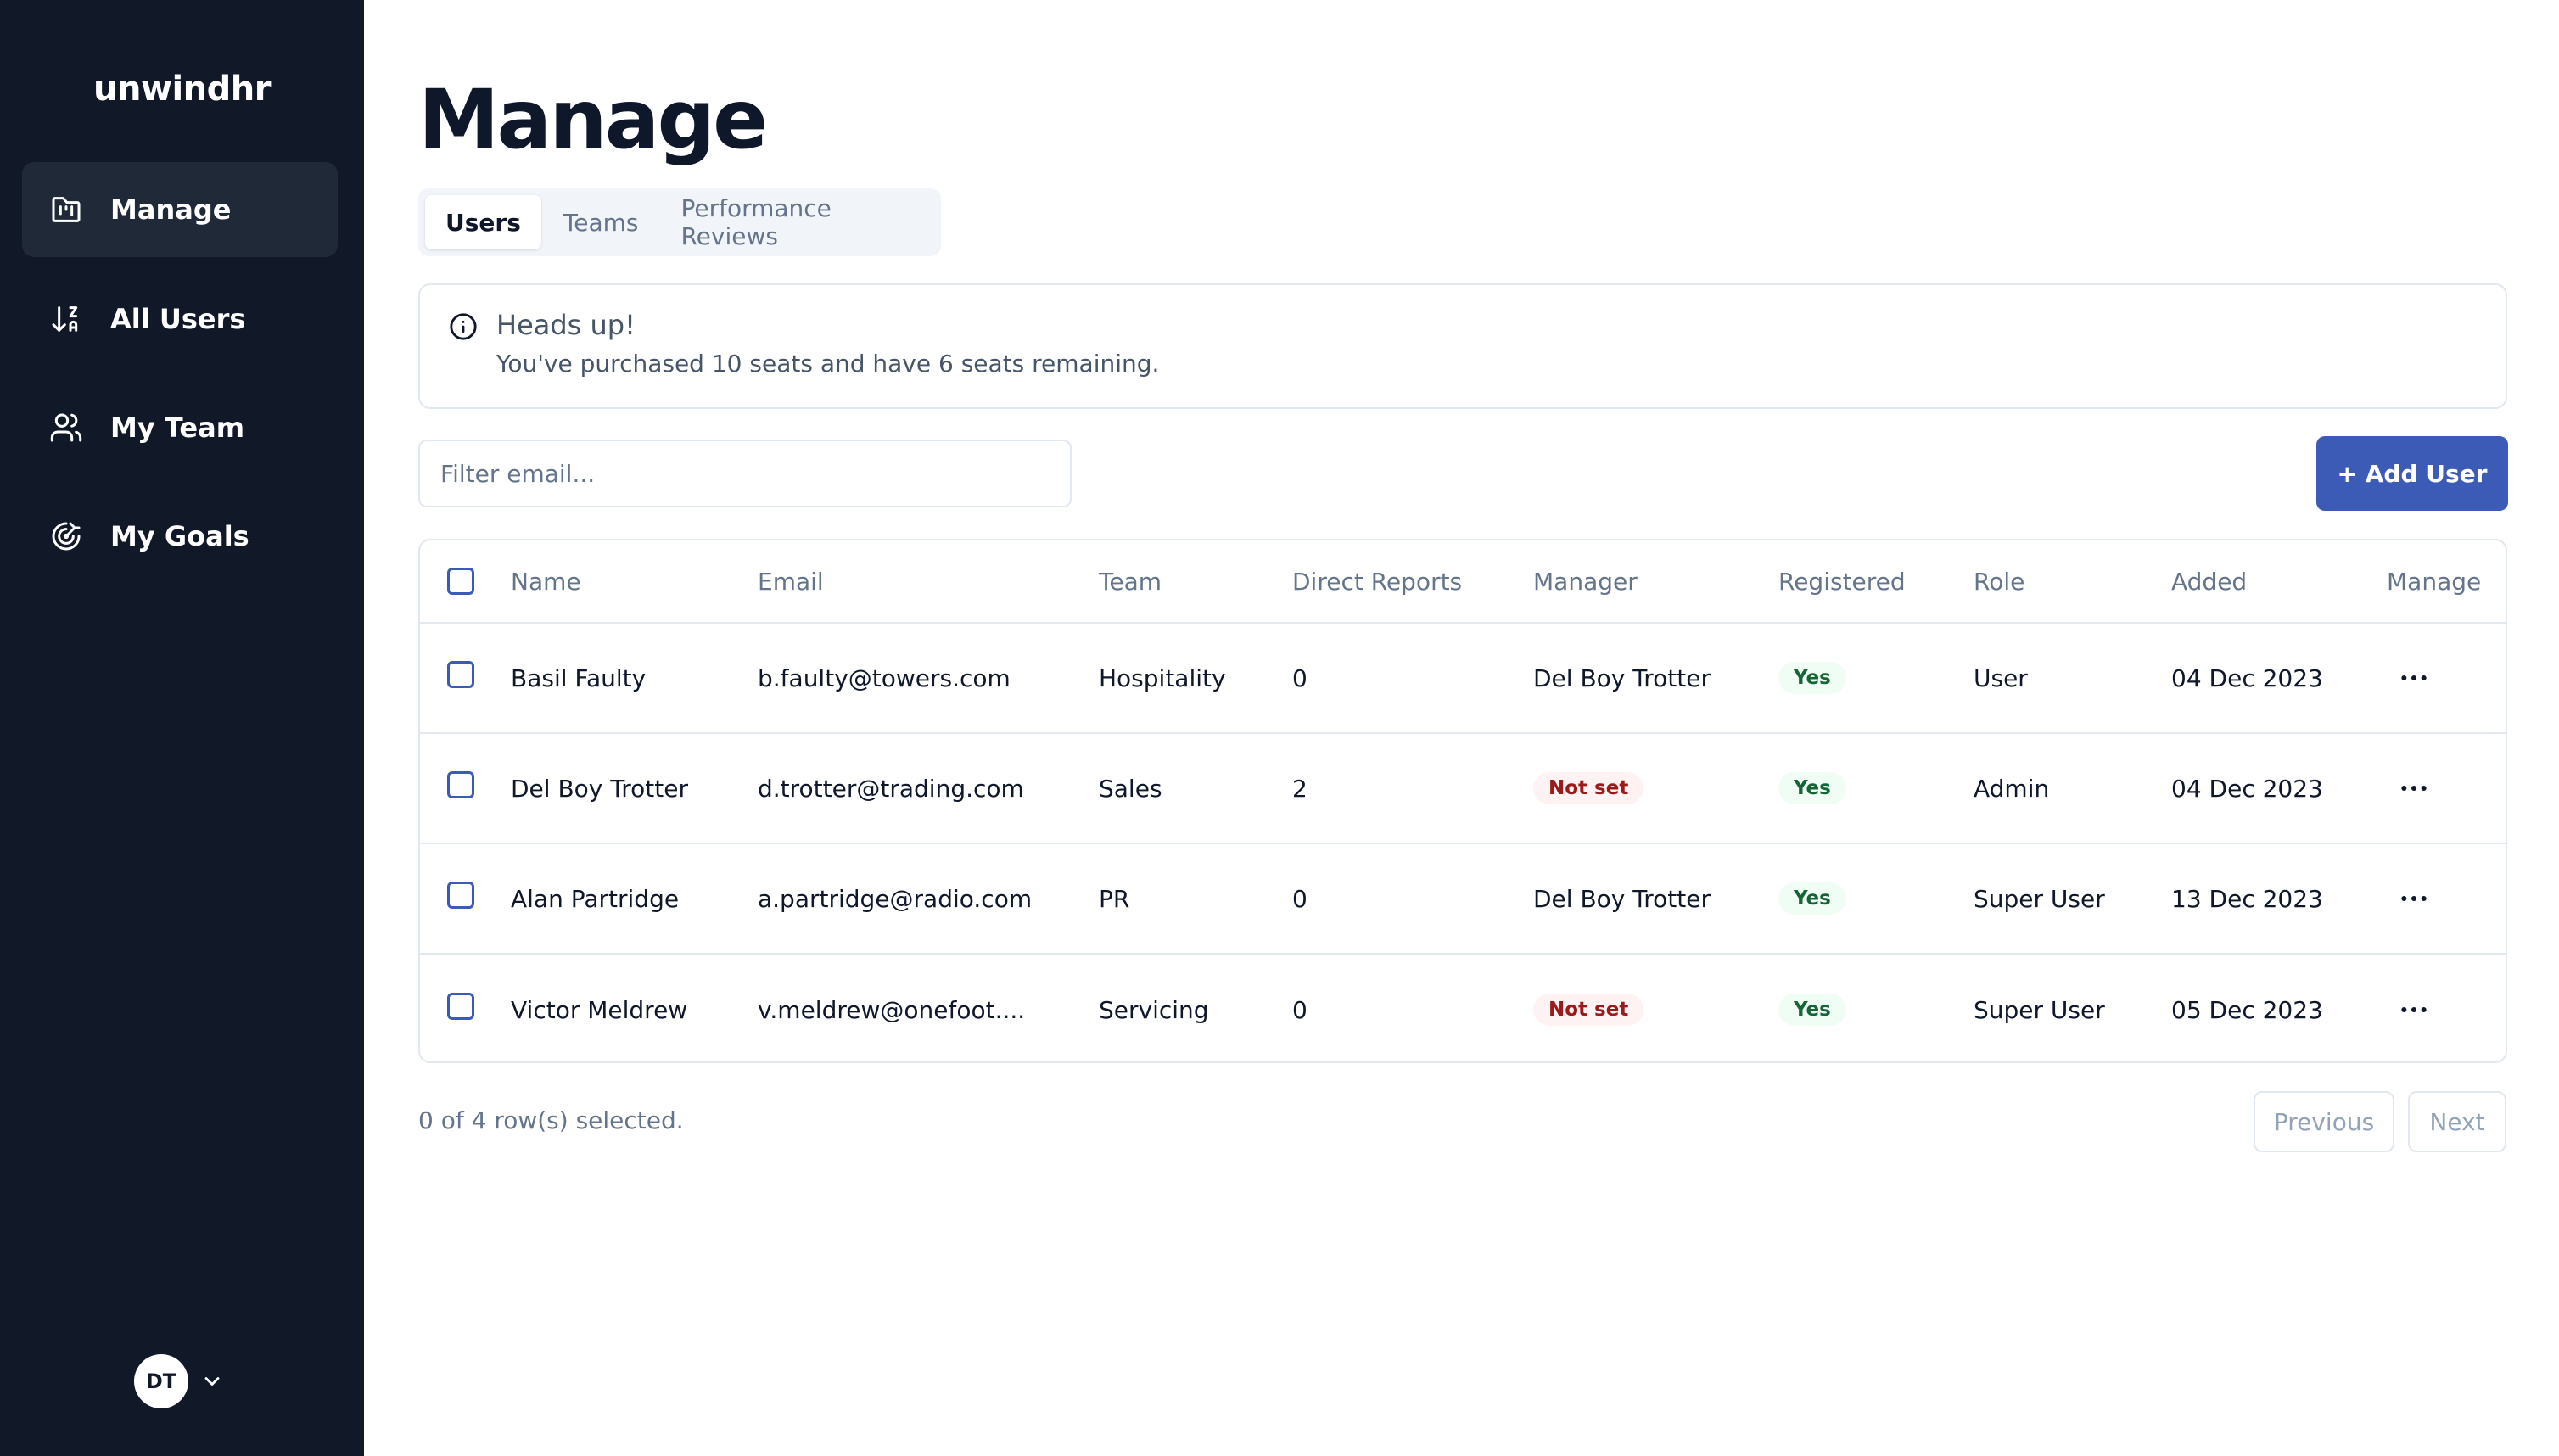 This screenshot has width=2559, height=1456. I want to click on cell-name: Del Boy Trotter, so click(599, 788).